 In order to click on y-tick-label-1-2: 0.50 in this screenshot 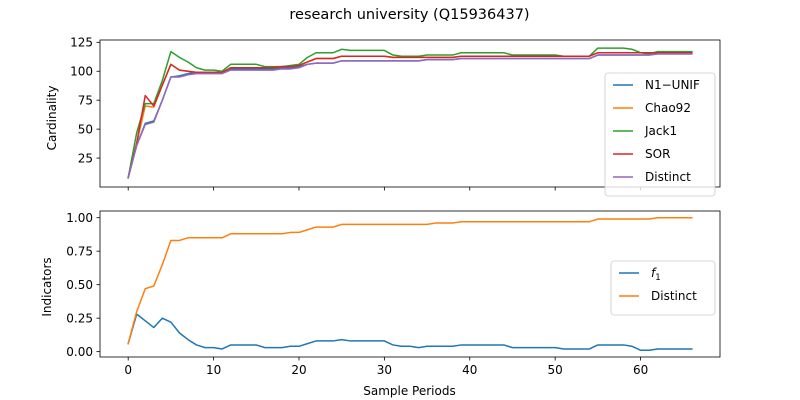, I will do `click(79, 285)`.